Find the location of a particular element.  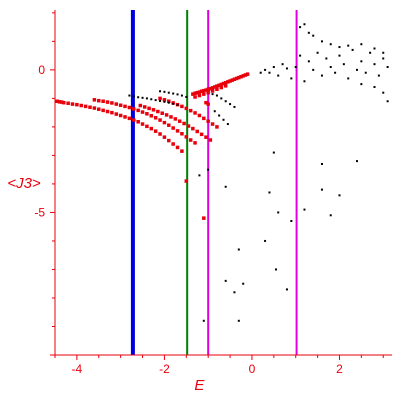

y-axis-label: <J3> is located at coordinates (24, 183).